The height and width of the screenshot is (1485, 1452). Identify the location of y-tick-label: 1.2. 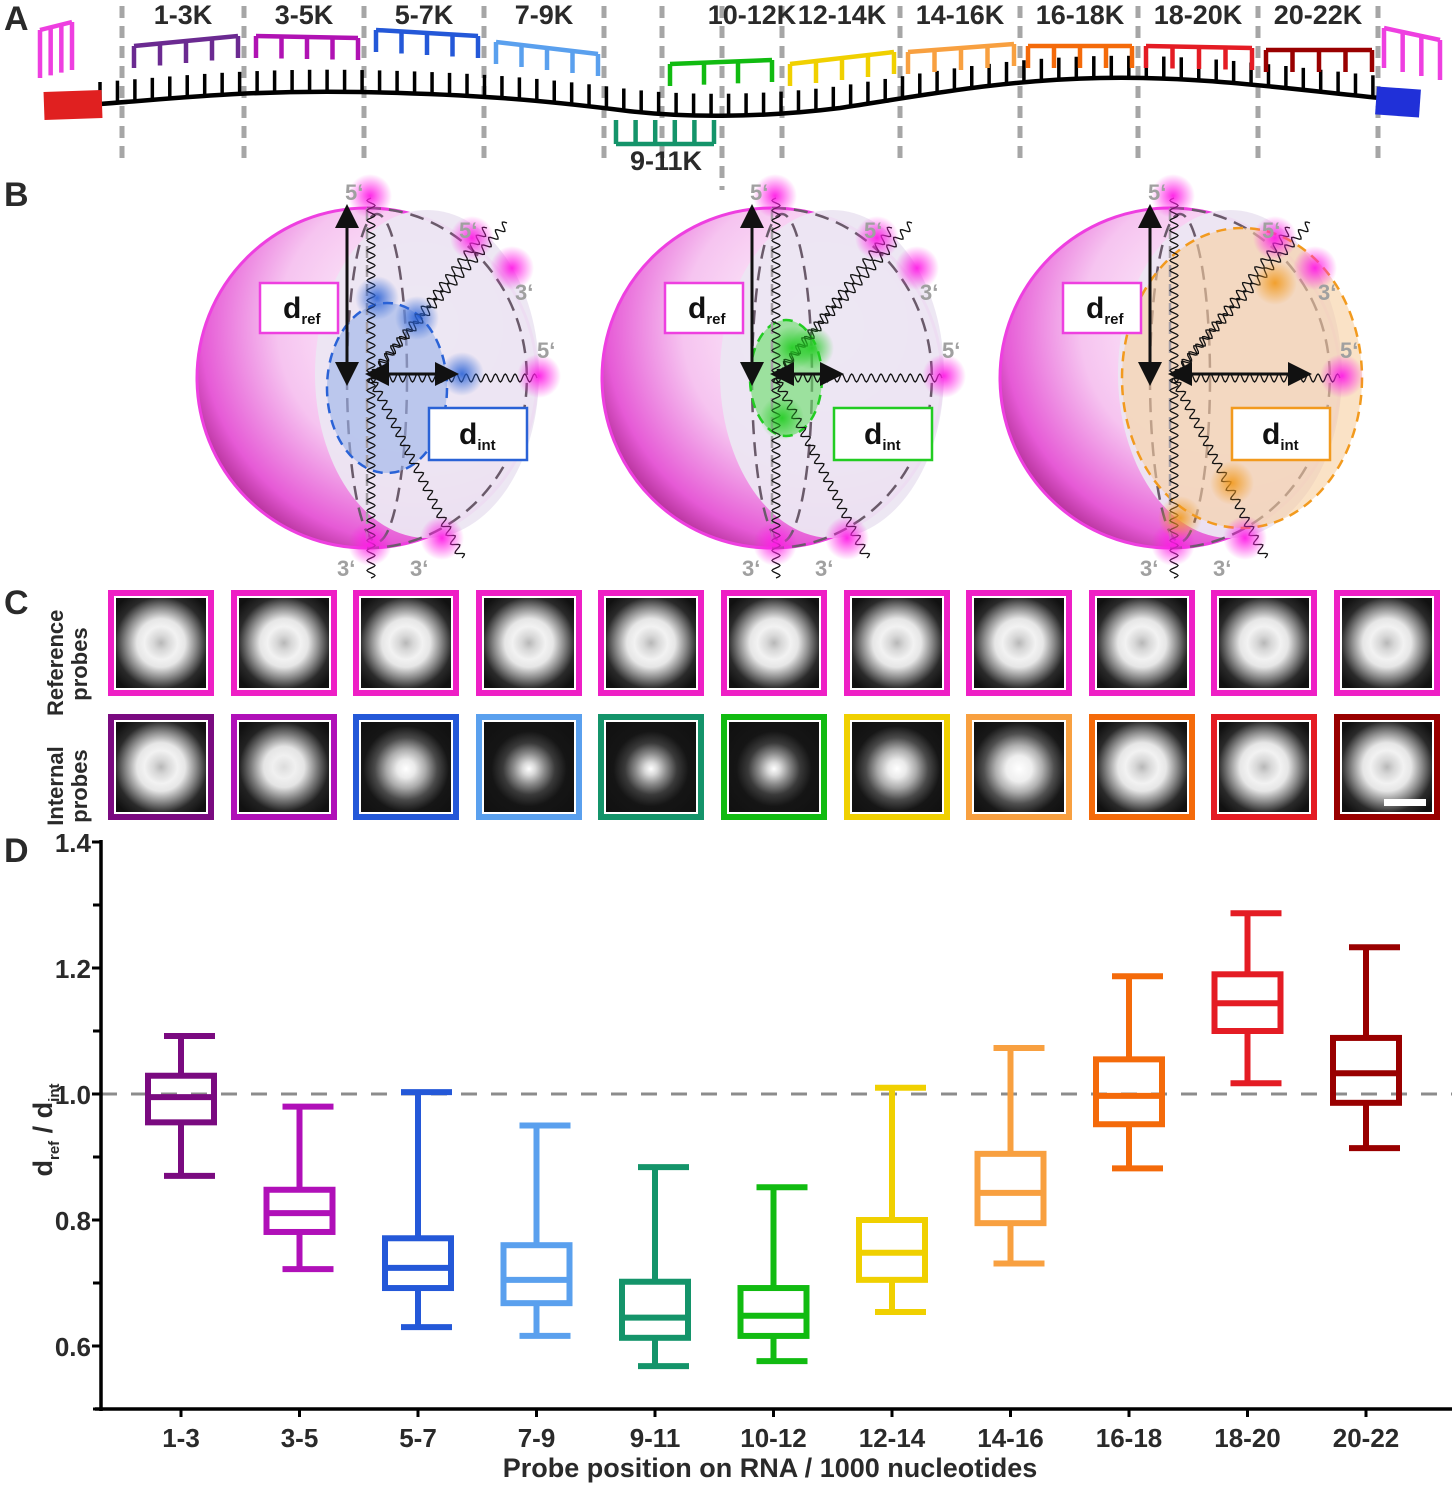
(73, 969).